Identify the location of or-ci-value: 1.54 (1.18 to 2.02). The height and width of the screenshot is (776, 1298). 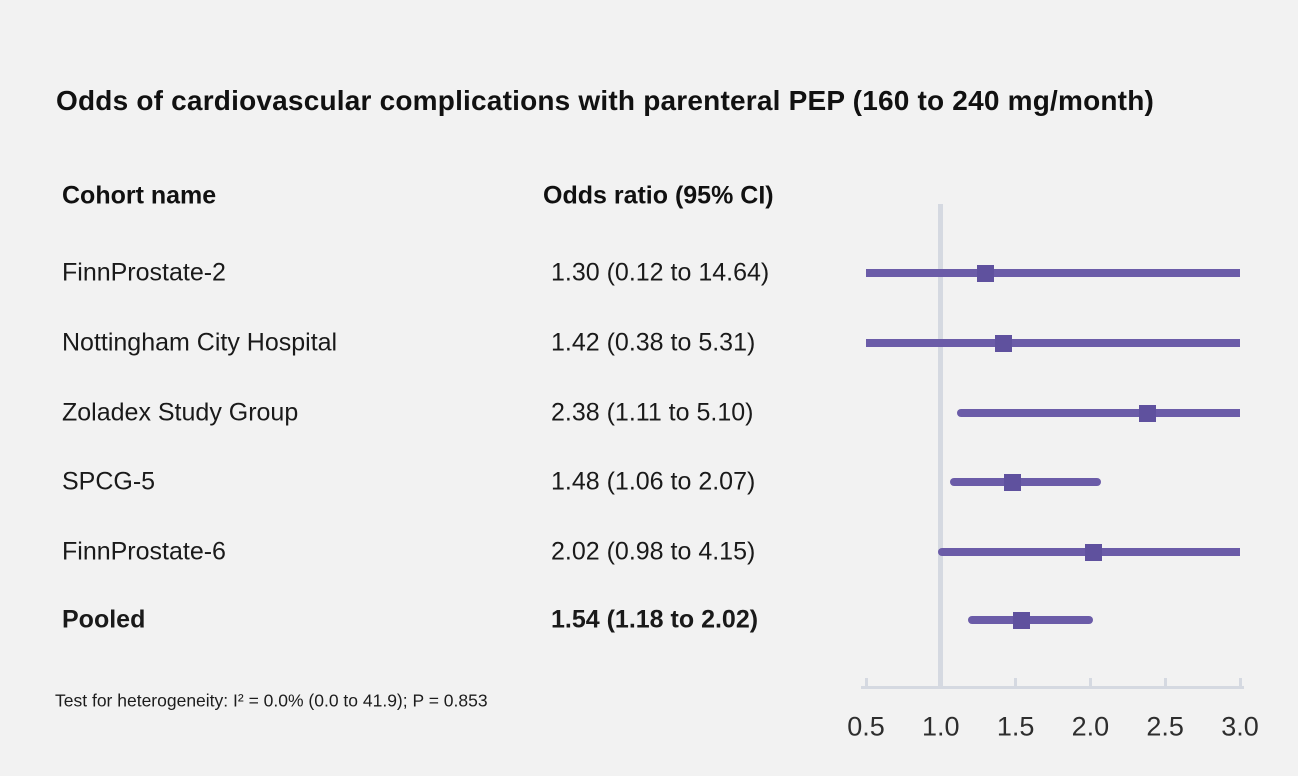
(655, 619).